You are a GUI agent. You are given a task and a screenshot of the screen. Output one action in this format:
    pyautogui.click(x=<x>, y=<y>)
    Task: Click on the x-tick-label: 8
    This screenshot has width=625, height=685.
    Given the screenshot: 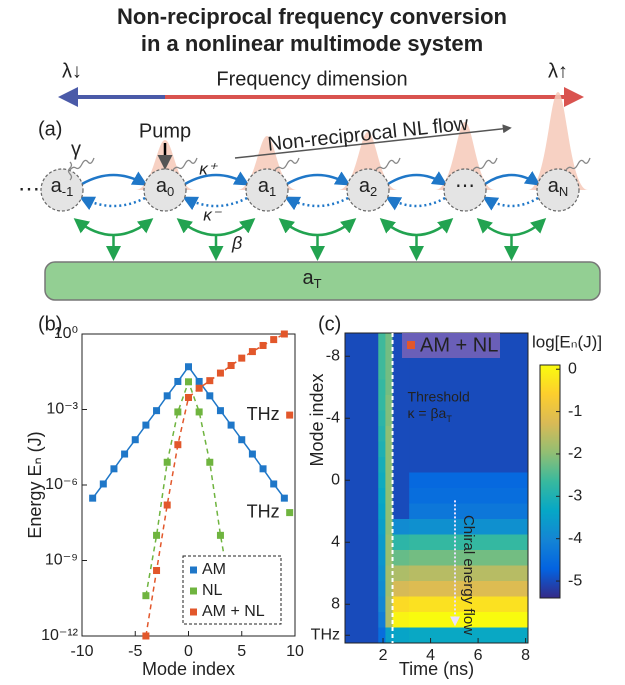 What is the action you would take?
    pyautogui.click(x=525, y=655)
    